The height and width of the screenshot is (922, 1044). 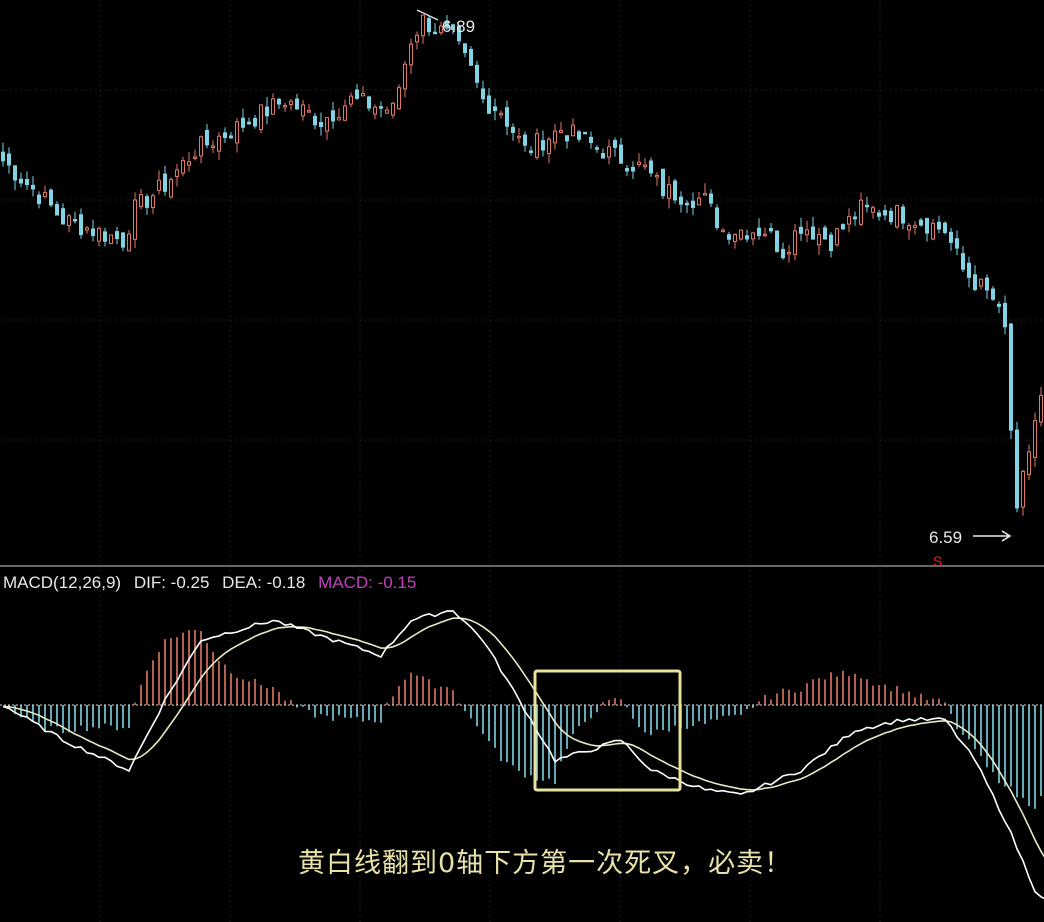 I want to click on macd-value: MACD: -0.15, so click(x=367, y=582).